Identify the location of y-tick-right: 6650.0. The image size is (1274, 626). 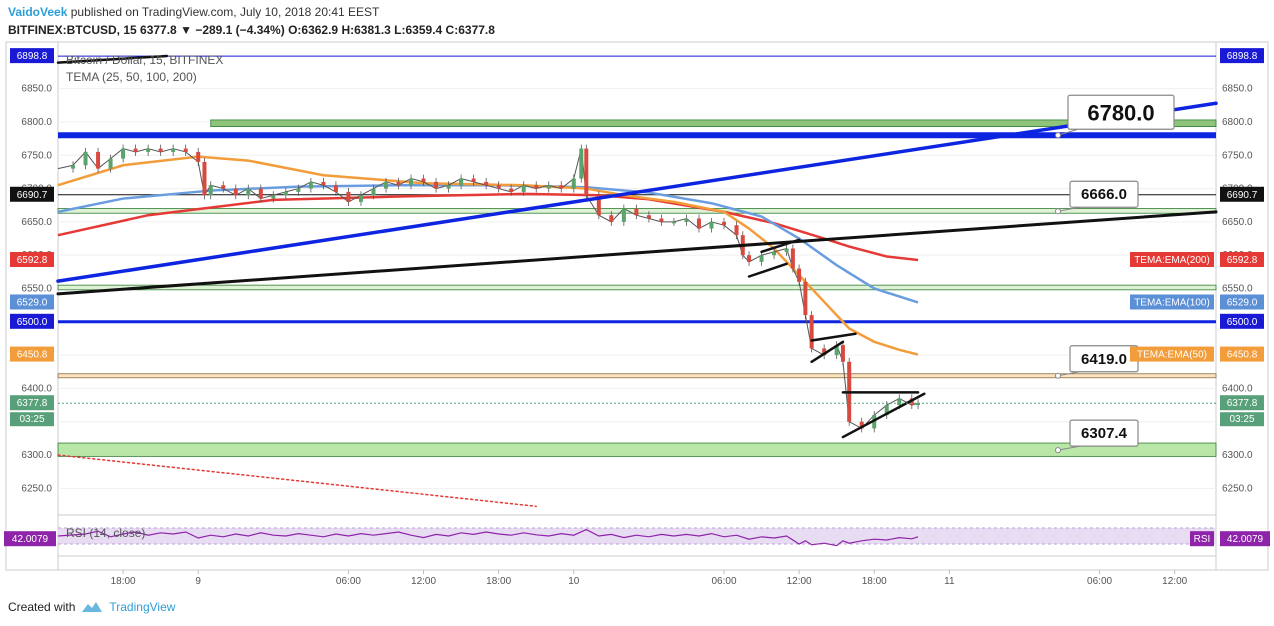
(1237, 222).